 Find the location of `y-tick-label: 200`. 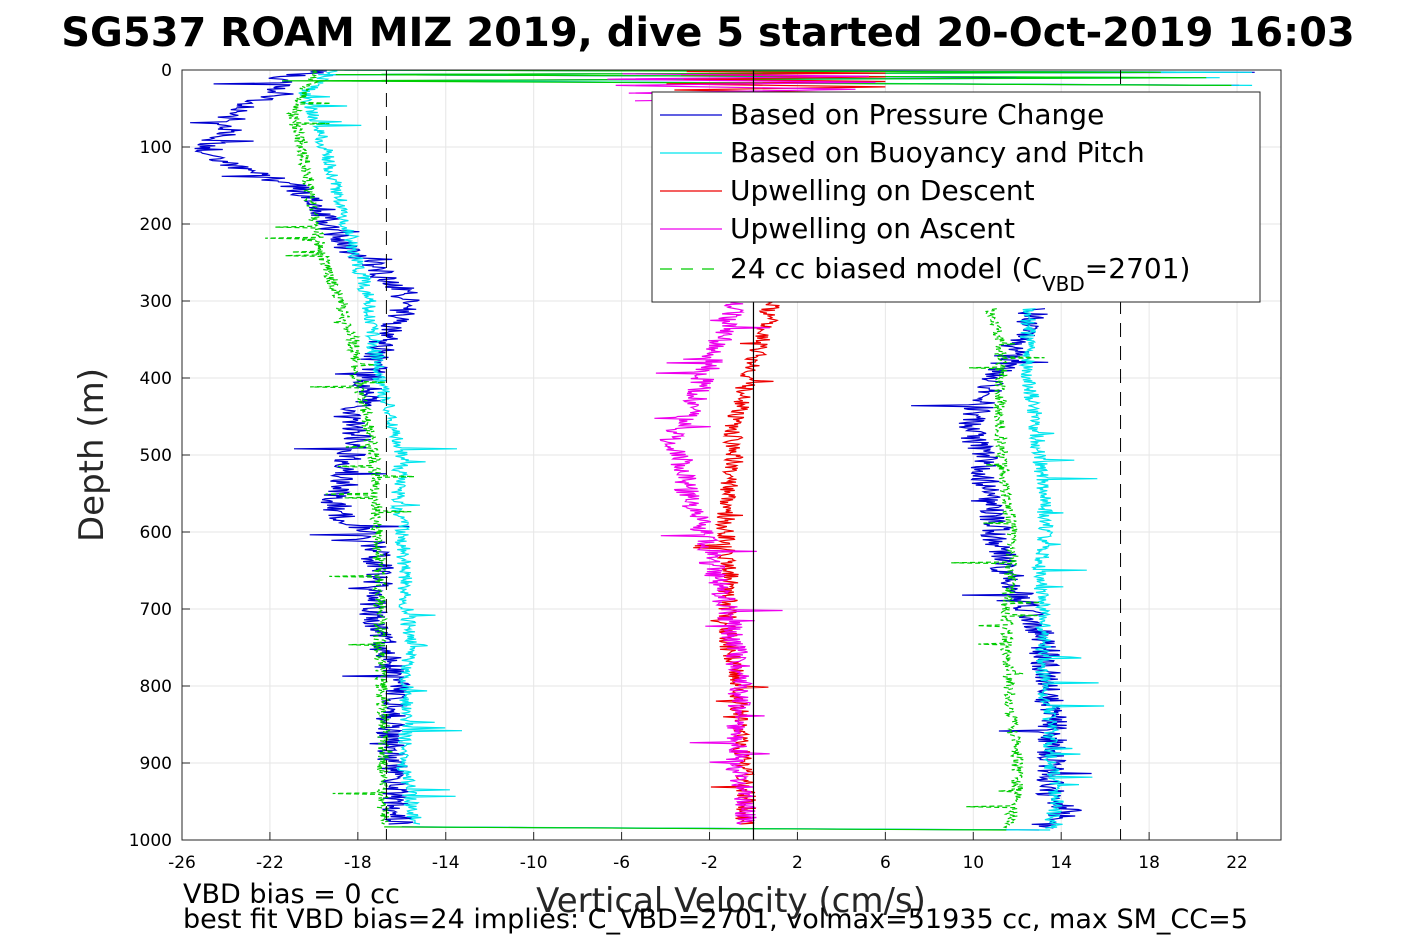

y-tick-label: 200 is located at coordinates (156, 225).